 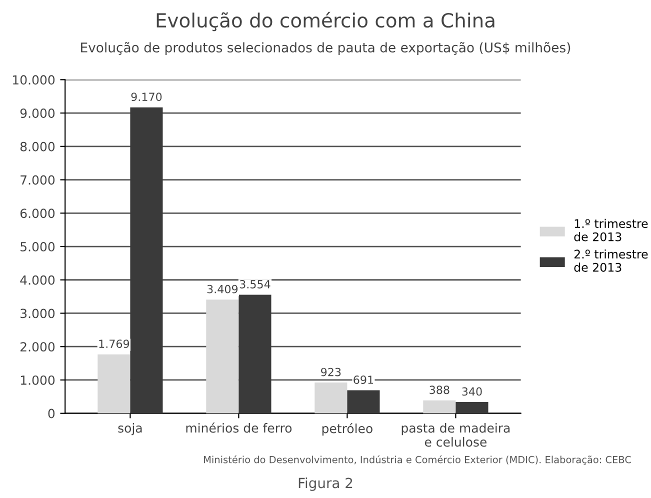 What do you see at coordinates (325, 22) in the screenshot?
I see `chart-title: Evolução do comércio com a China` at bounding box center [325, 22].